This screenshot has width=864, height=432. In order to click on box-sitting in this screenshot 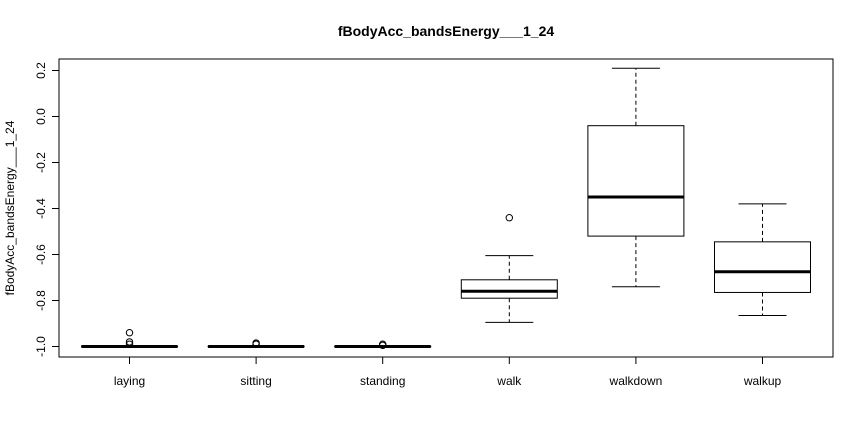, I will do `click(256, 343)`.